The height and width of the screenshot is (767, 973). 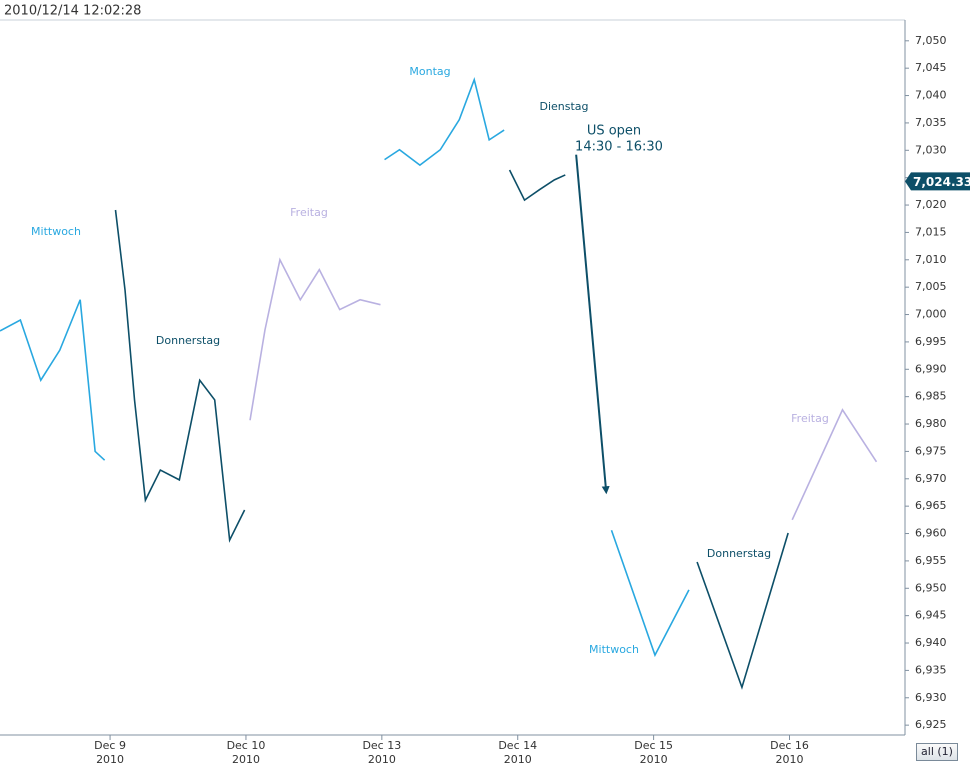 I want to click on y-tick-label: 7,030, so click(x=931, y=149).